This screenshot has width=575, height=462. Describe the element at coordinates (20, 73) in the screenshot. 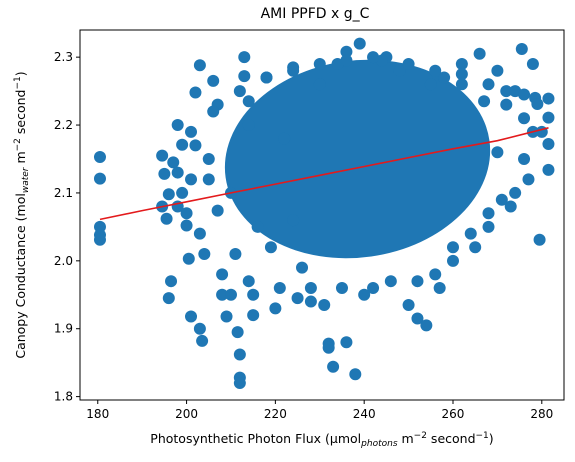

I see `y-axis-label-close: )` at that location.